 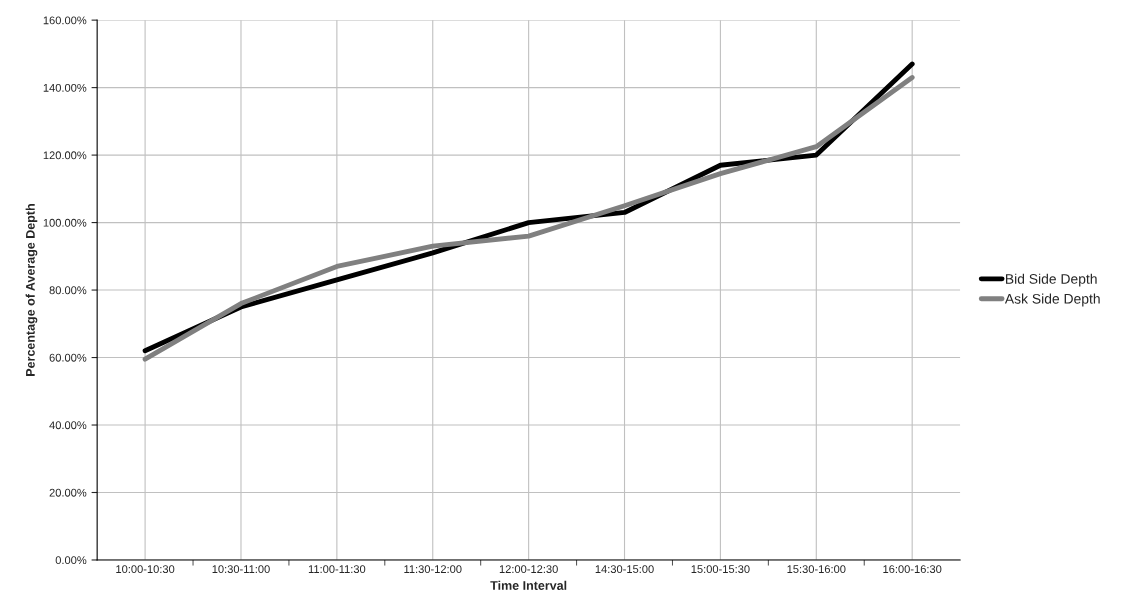 I want to click on x-tick-label: 11:00-11:30, so click(x=337, y=569).